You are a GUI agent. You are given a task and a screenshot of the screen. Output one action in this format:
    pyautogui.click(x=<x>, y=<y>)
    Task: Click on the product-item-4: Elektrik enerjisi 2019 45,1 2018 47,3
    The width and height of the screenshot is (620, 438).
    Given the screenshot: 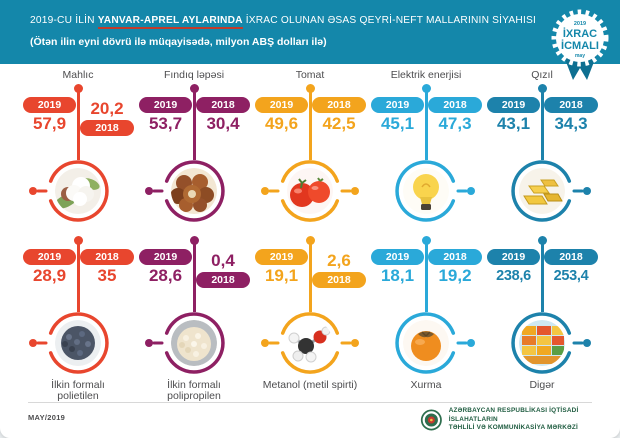 What is the action you would take?
    pyautogui.click(x=426, y=148)
    